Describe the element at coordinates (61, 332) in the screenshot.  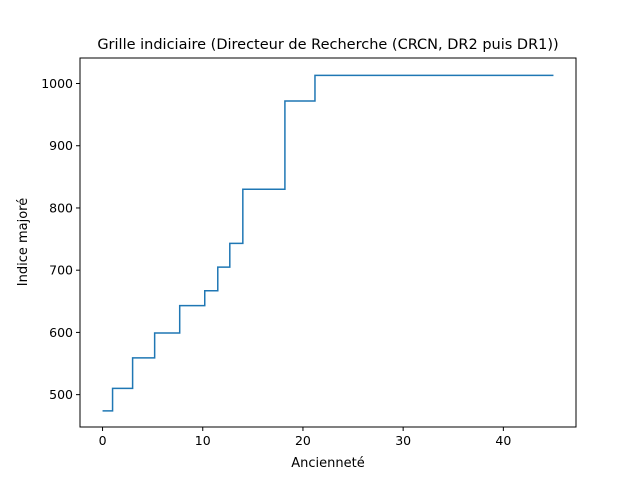
I see `y-tick-label-600: 600` at that location.